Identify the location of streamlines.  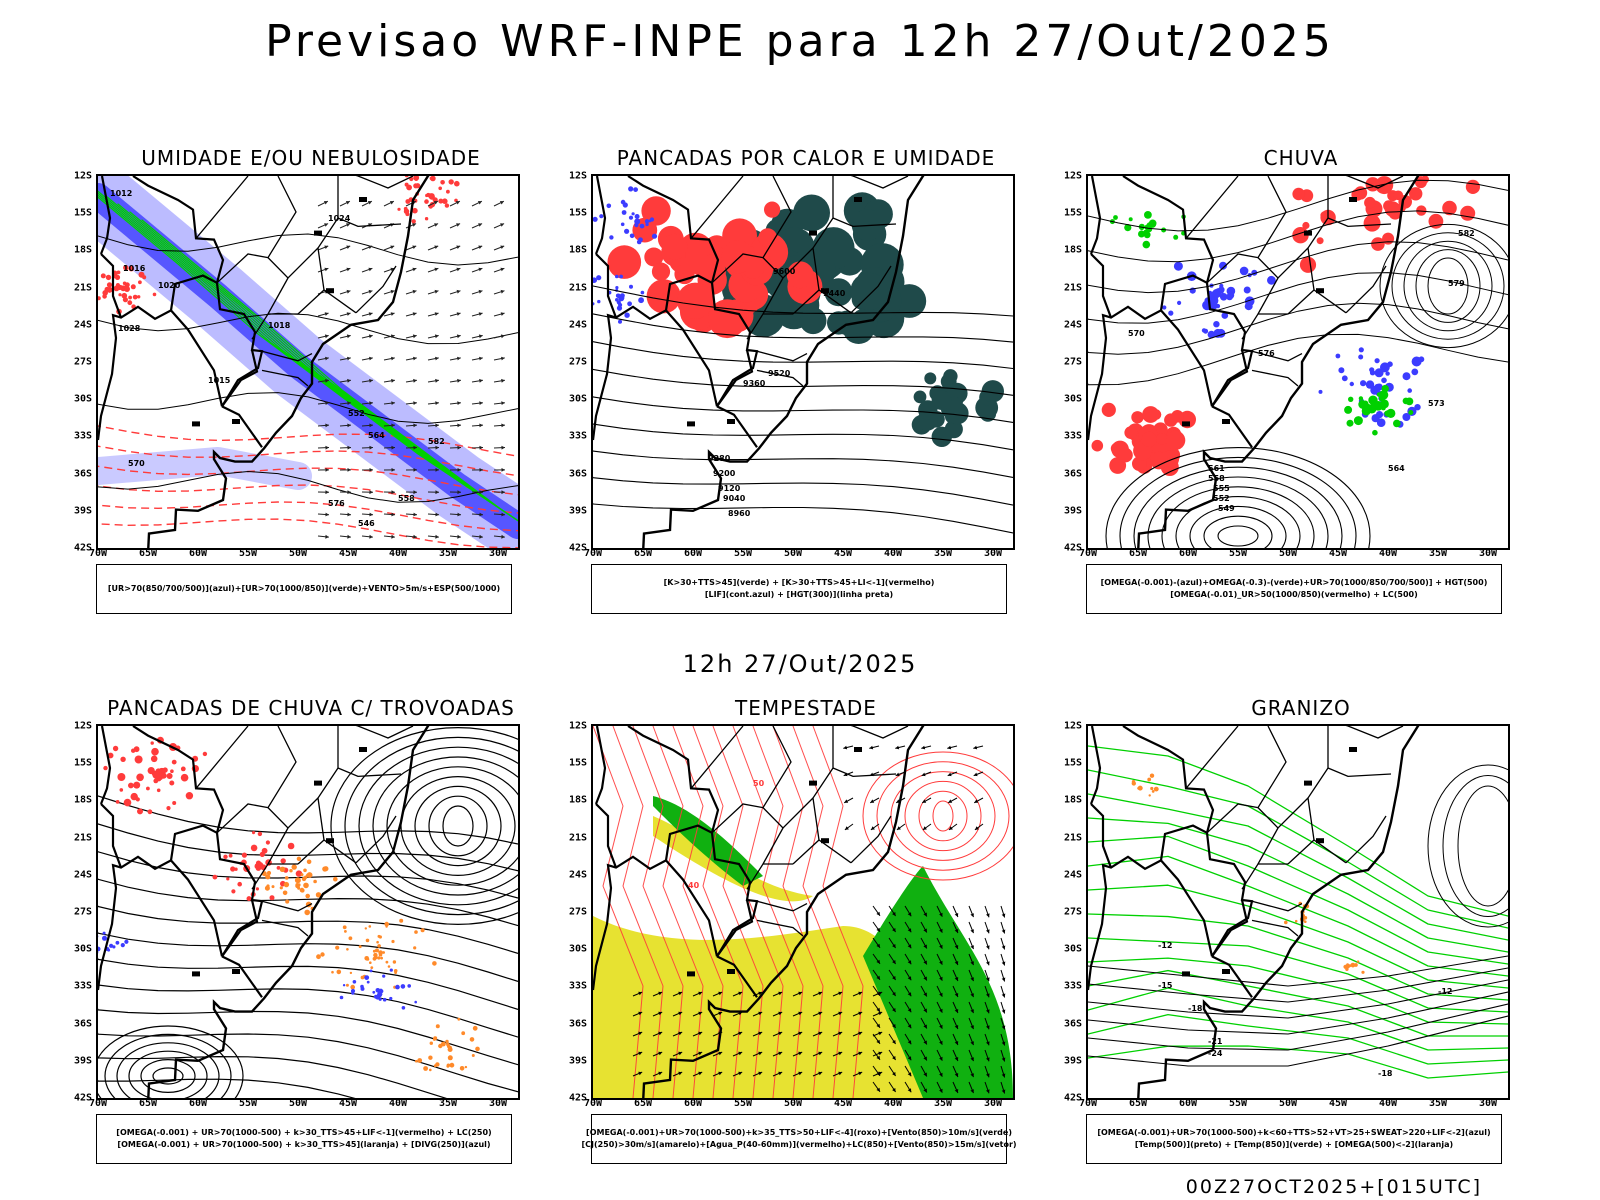
(424, 826).